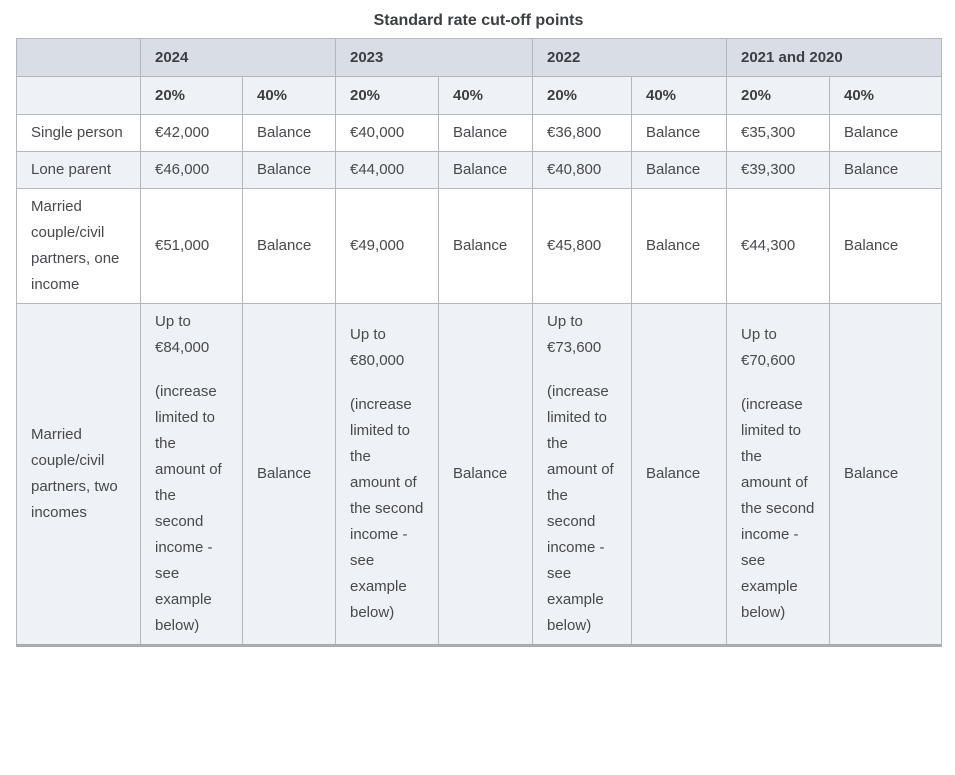  What do you see at coordinates (778, 246) in the screenshot?
I see `data-cell: €44,300` at bounding box center [778, 246].